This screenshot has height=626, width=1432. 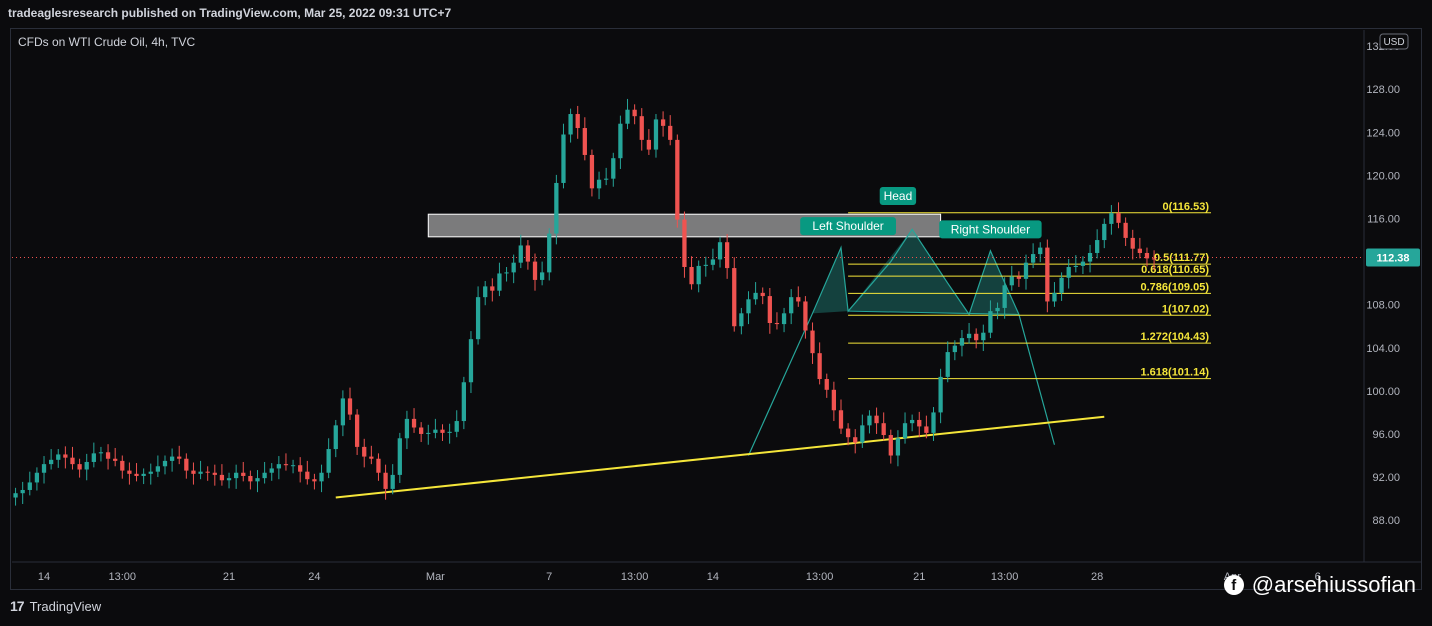 I want to click on pattern-label: Right Shoulder, so click(x=990, y=229).